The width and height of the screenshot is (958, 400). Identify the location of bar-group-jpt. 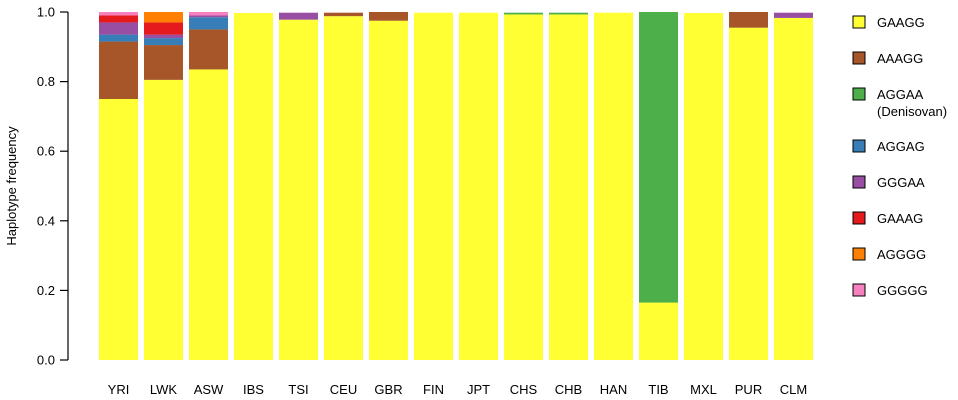
(478, 186).